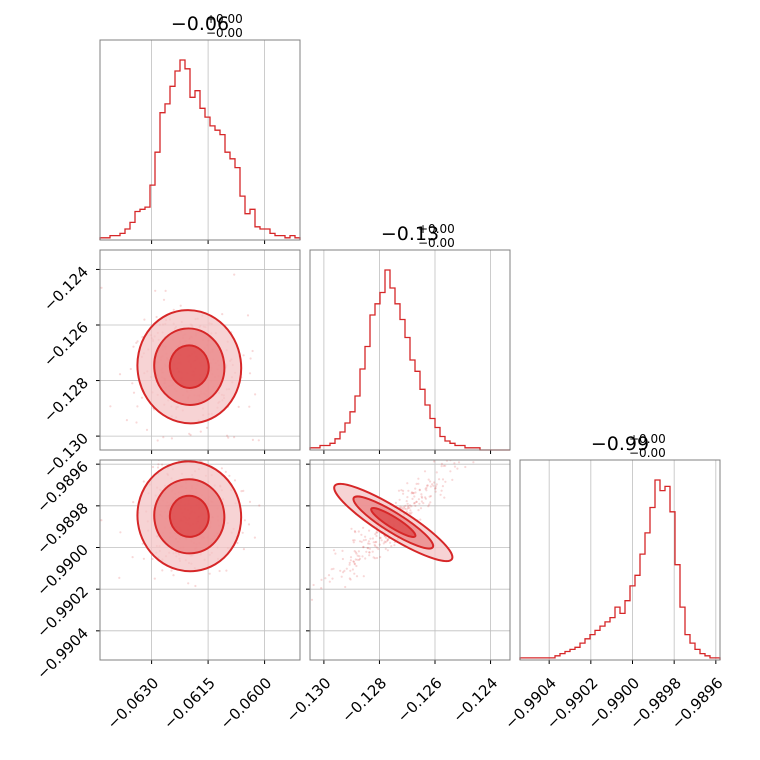 This screenshot has width=760, height=760. Describe the element at coordinates (180, 357) in the screenshot. I see `density-layer` at that location.